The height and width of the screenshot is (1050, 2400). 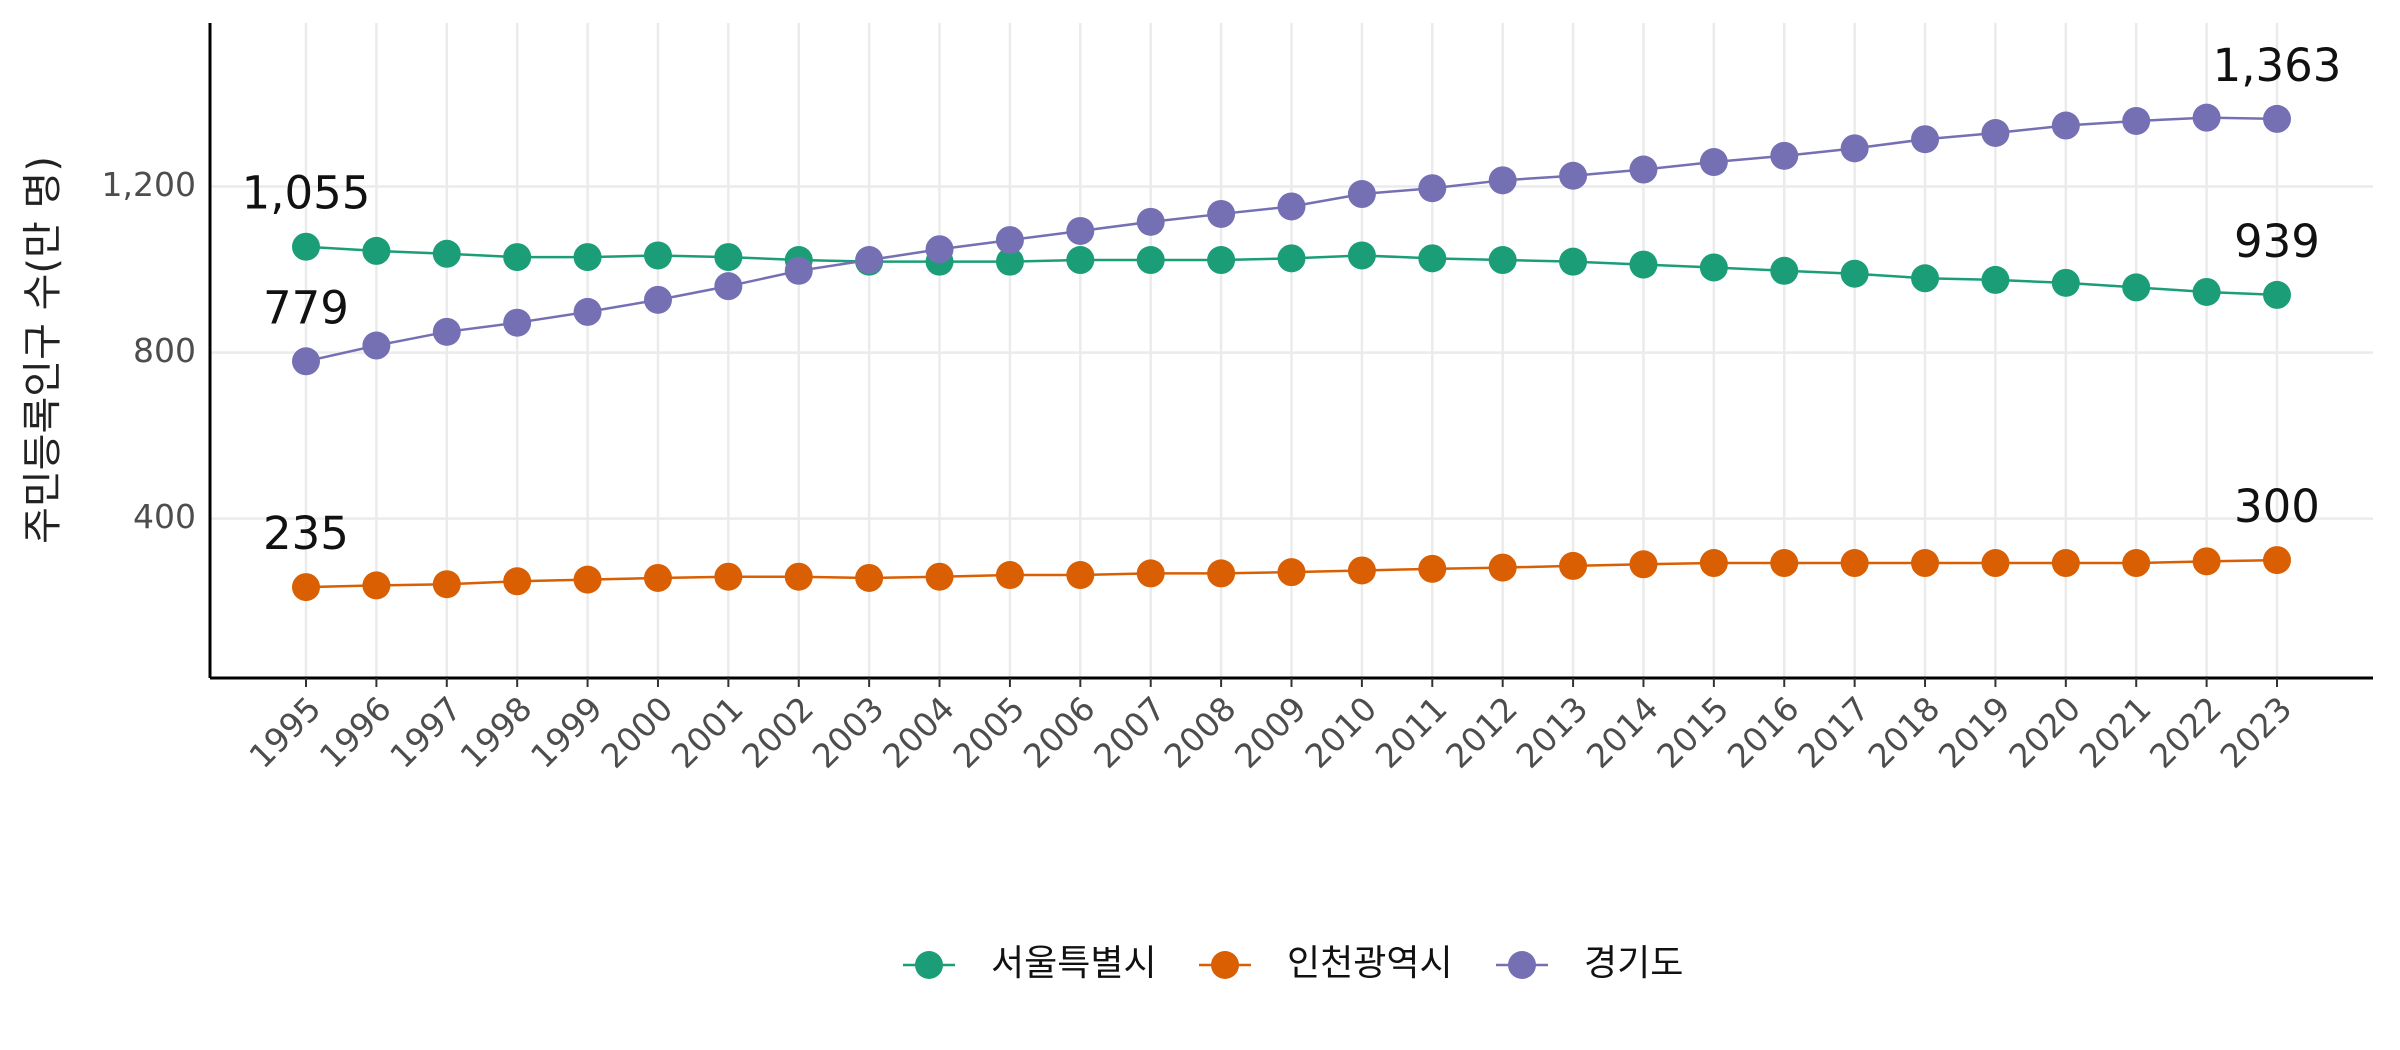 I want to click on x-tick-label: 1997, so click(x=425, y=732).